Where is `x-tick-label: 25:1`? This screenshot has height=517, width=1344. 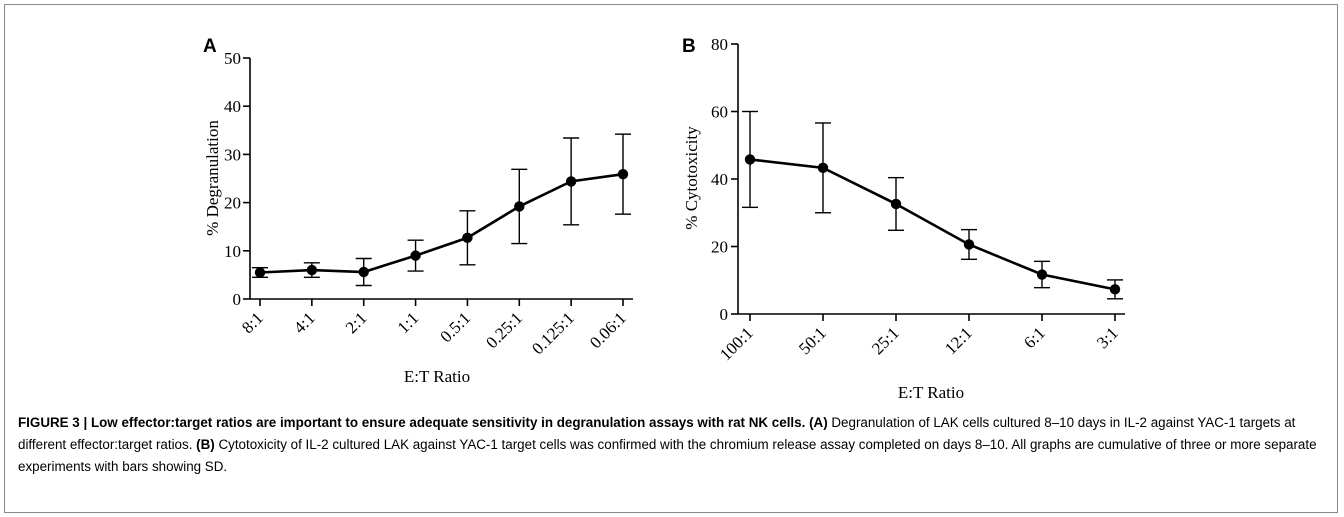 x-tick-label: 25:1 is located at coordinates (885, 340).